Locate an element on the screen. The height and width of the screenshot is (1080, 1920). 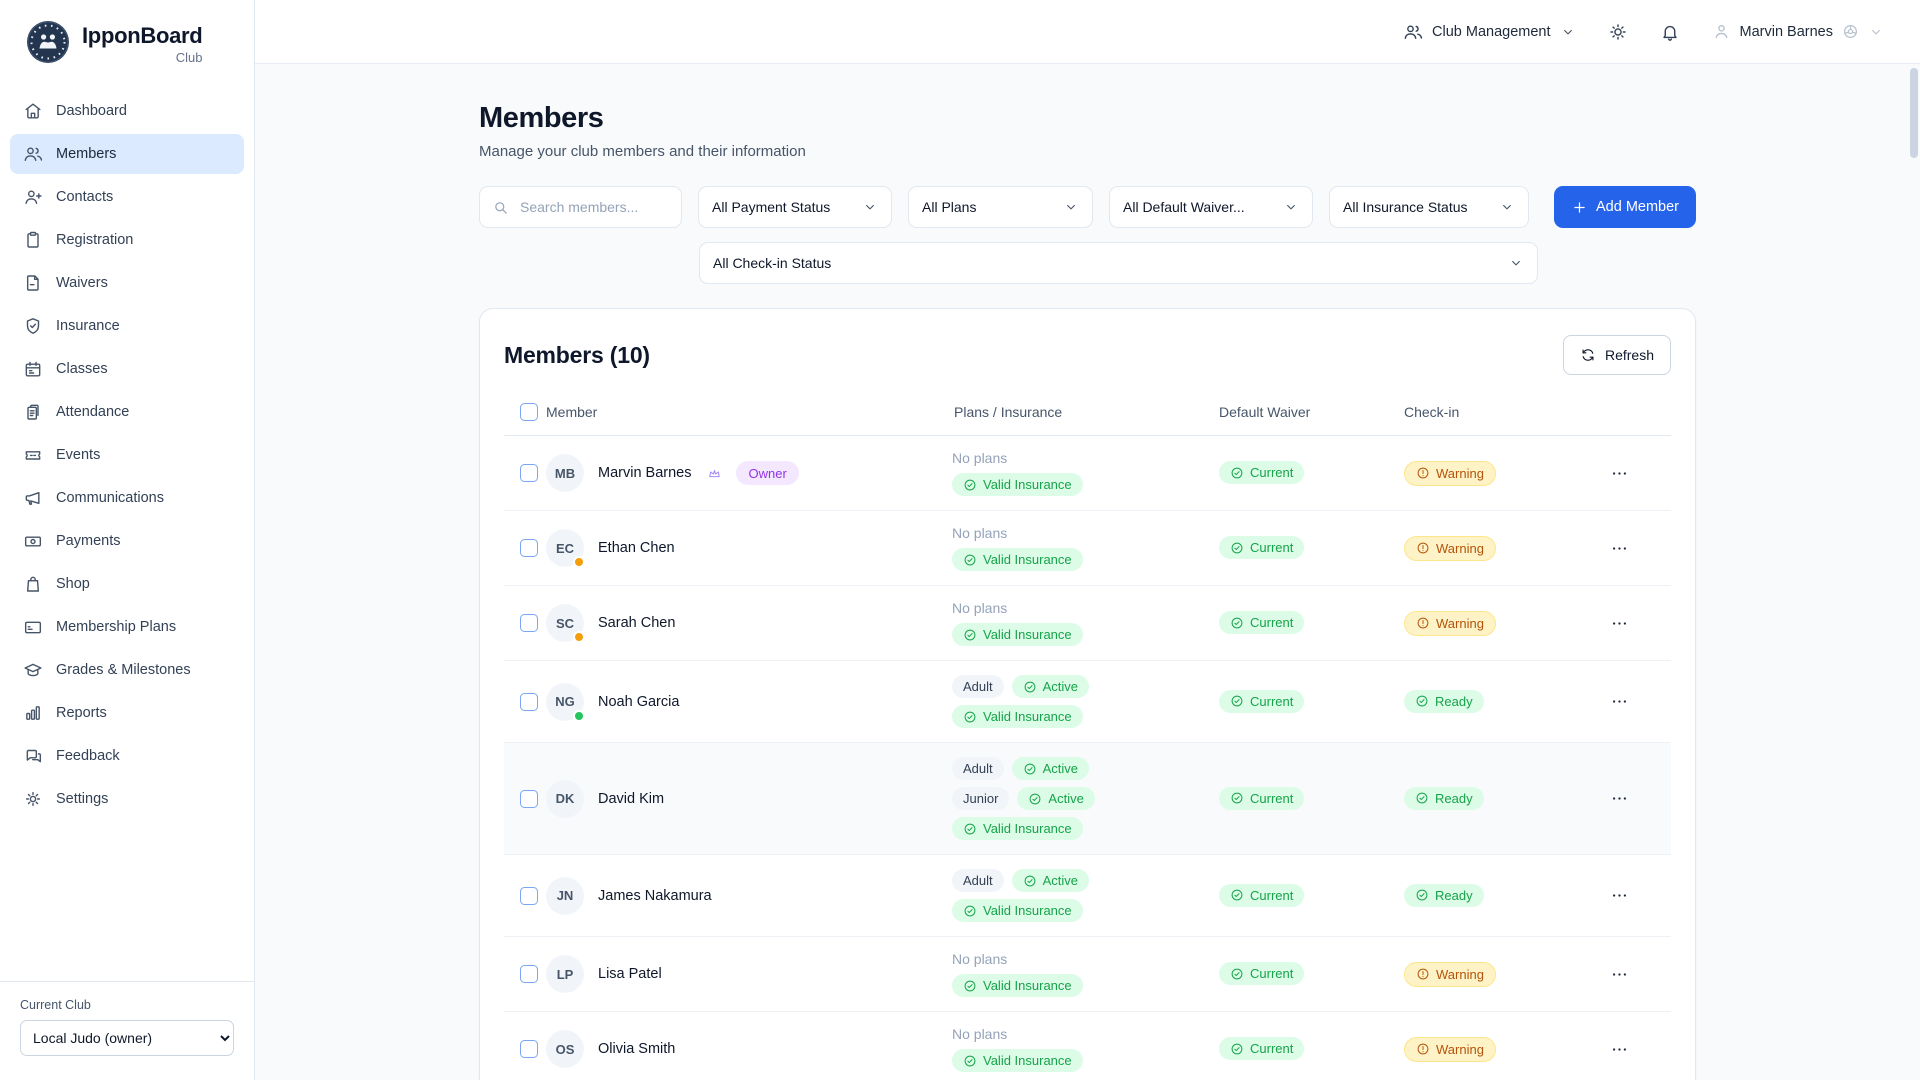
sidebar-item-attendance: Attendance is located at coordinates (127, 412).